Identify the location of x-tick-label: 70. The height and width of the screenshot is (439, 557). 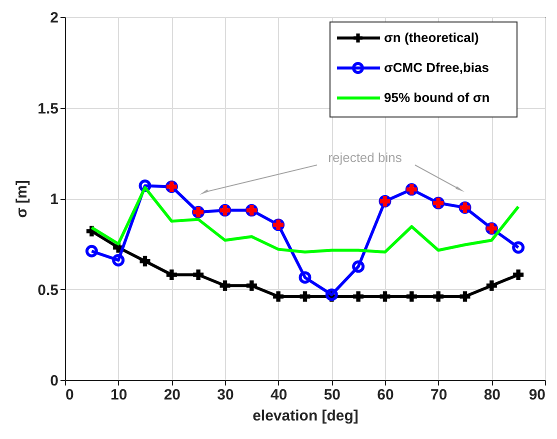
(439, 395).